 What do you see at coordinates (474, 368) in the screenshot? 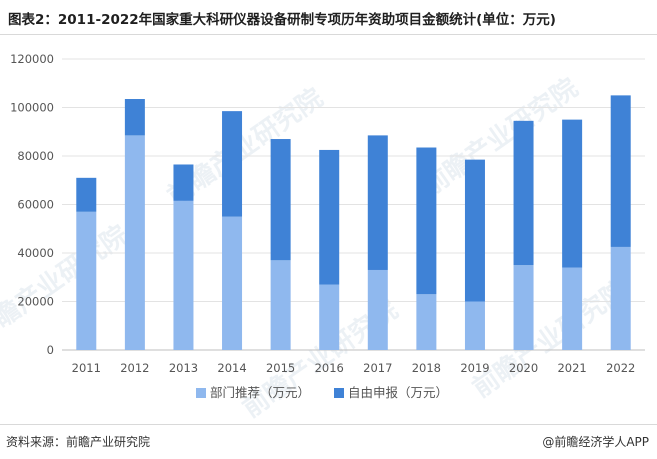
I see `x-tick-label: 2019` at bounding box center [474, 368].